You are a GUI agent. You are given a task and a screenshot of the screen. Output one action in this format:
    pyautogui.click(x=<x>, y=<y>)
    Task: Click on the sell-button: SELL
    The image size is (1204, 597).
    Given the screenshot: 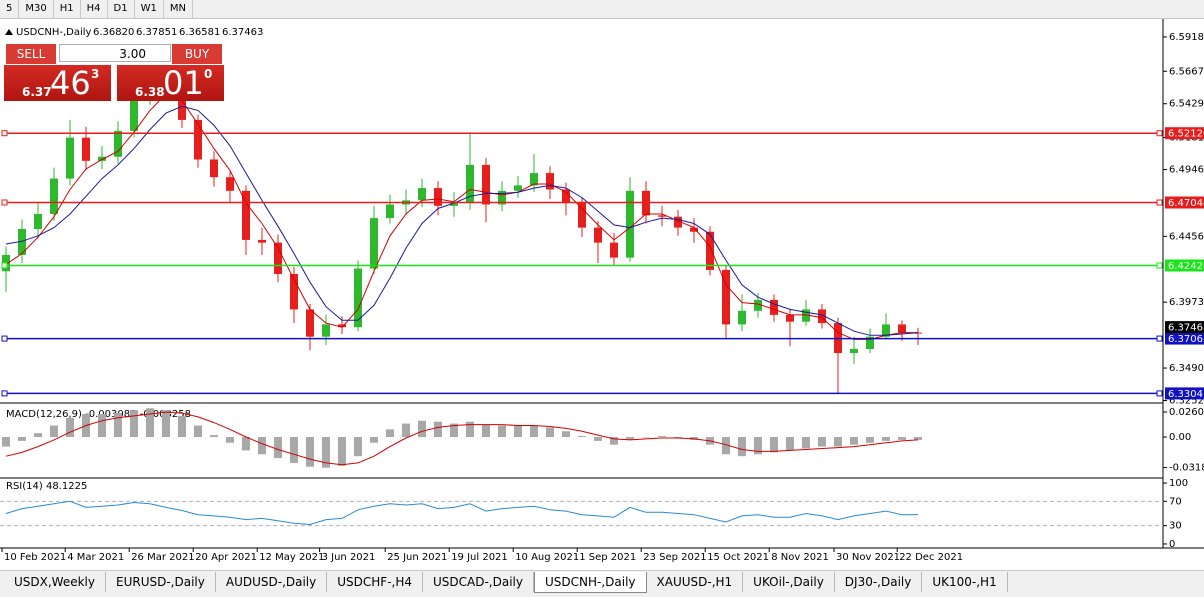 What is the action you would take?
    pyautogui.click(x=31, y=54)
    